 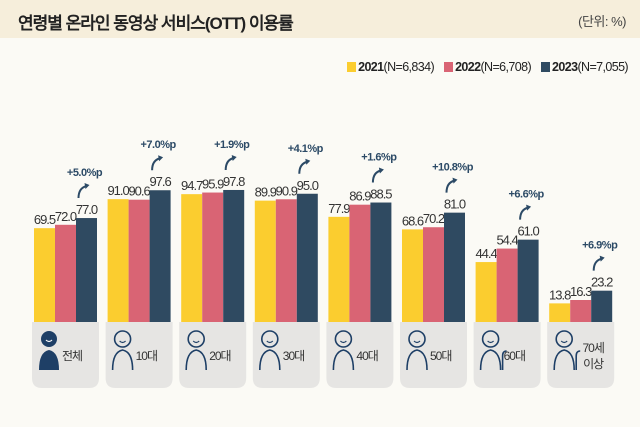 What do you see at coordinates (600, 246) in the screenshot?
I see `change-annotation: +6.9%p` at bounding box center [600, 246].